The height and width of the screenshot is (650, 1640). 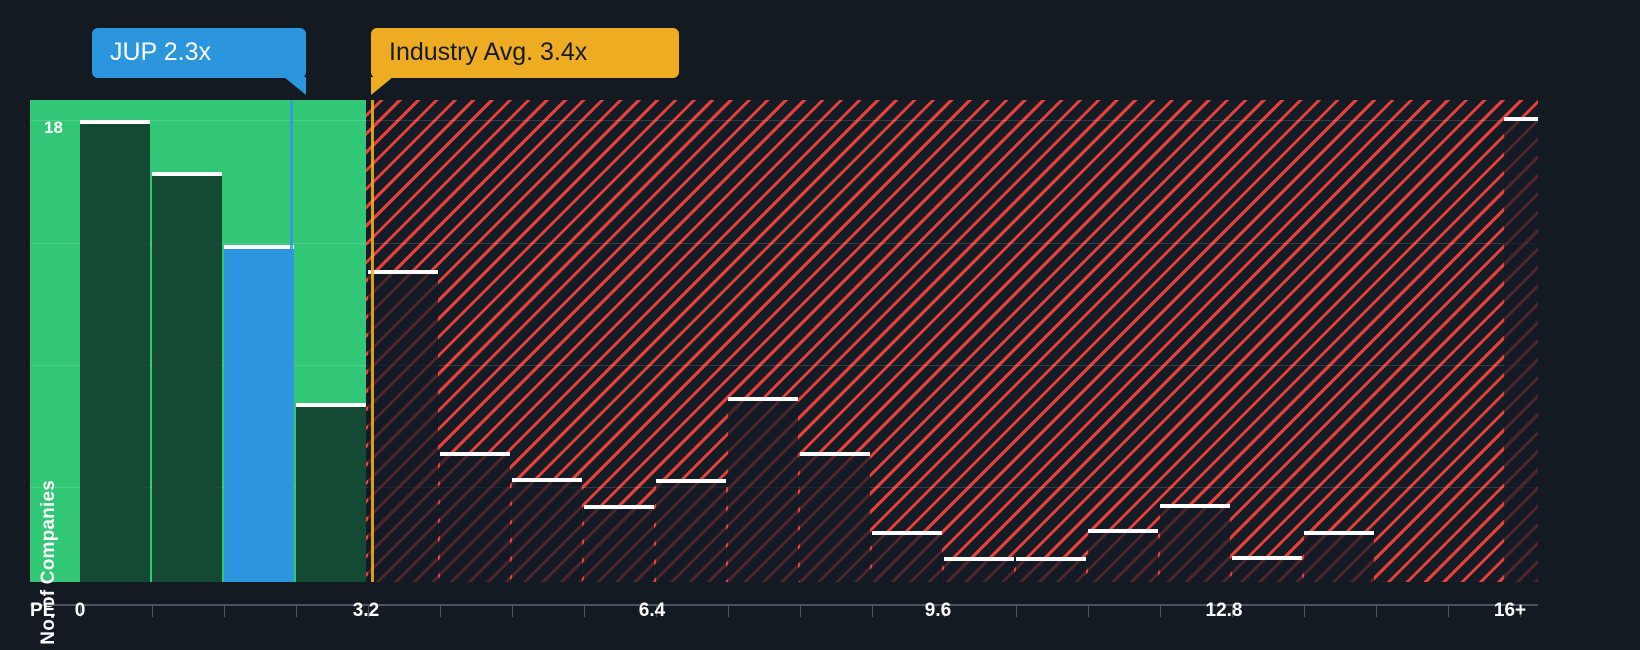 I want to click on jup-marker-line, so click(x=291, y=341).